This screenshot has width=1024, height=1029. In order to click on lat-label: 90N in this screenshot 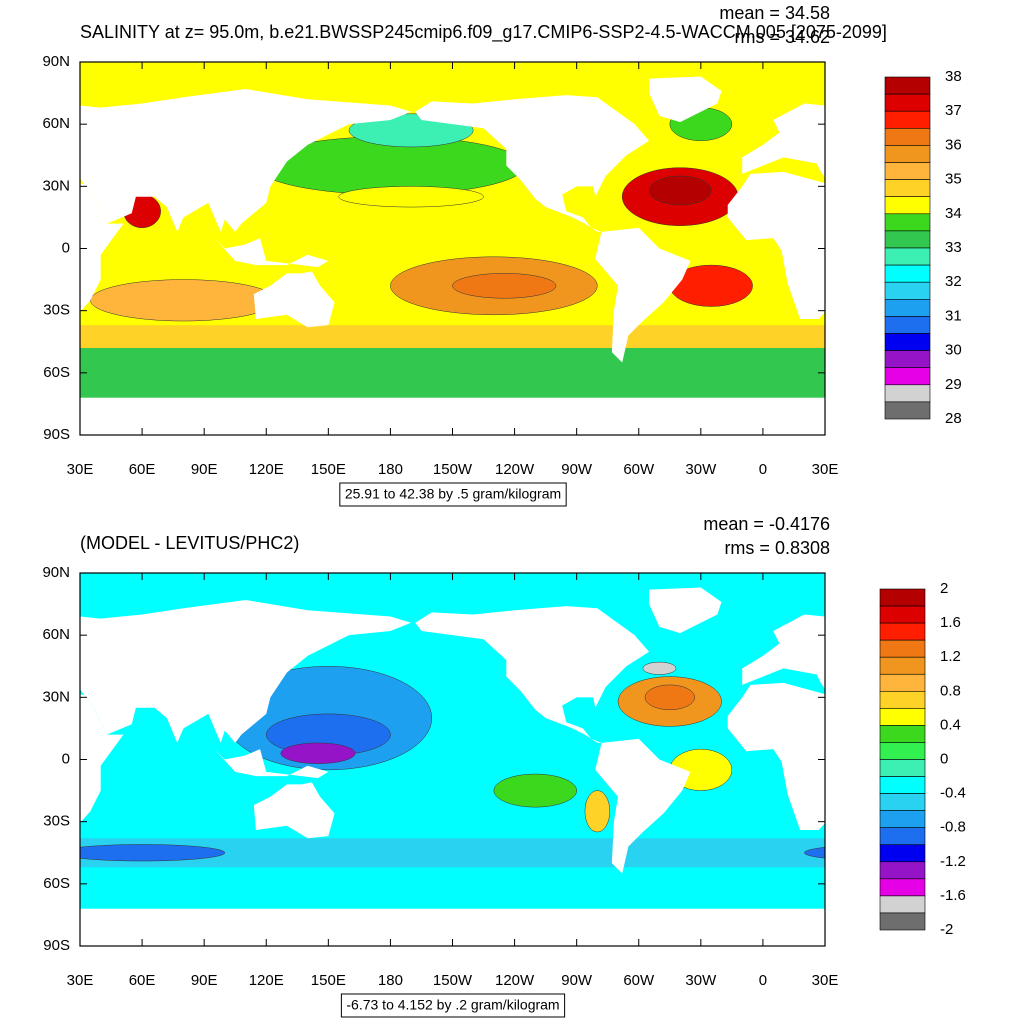, I will do `click(56, 61)`.